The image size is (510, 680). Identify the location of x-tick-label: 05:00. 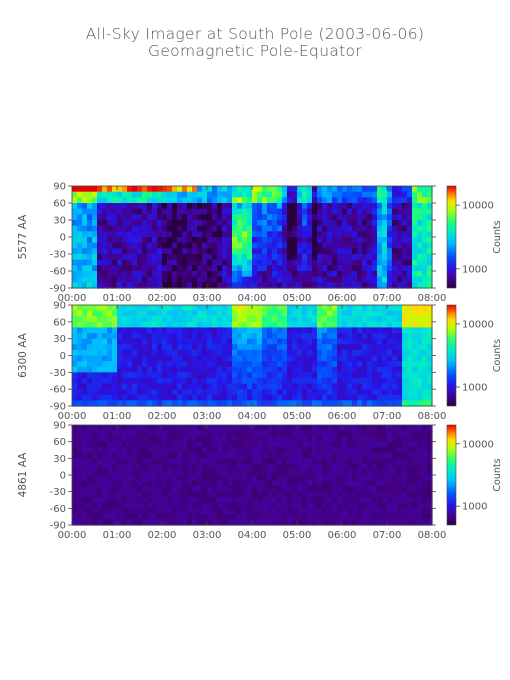
(297, 416).